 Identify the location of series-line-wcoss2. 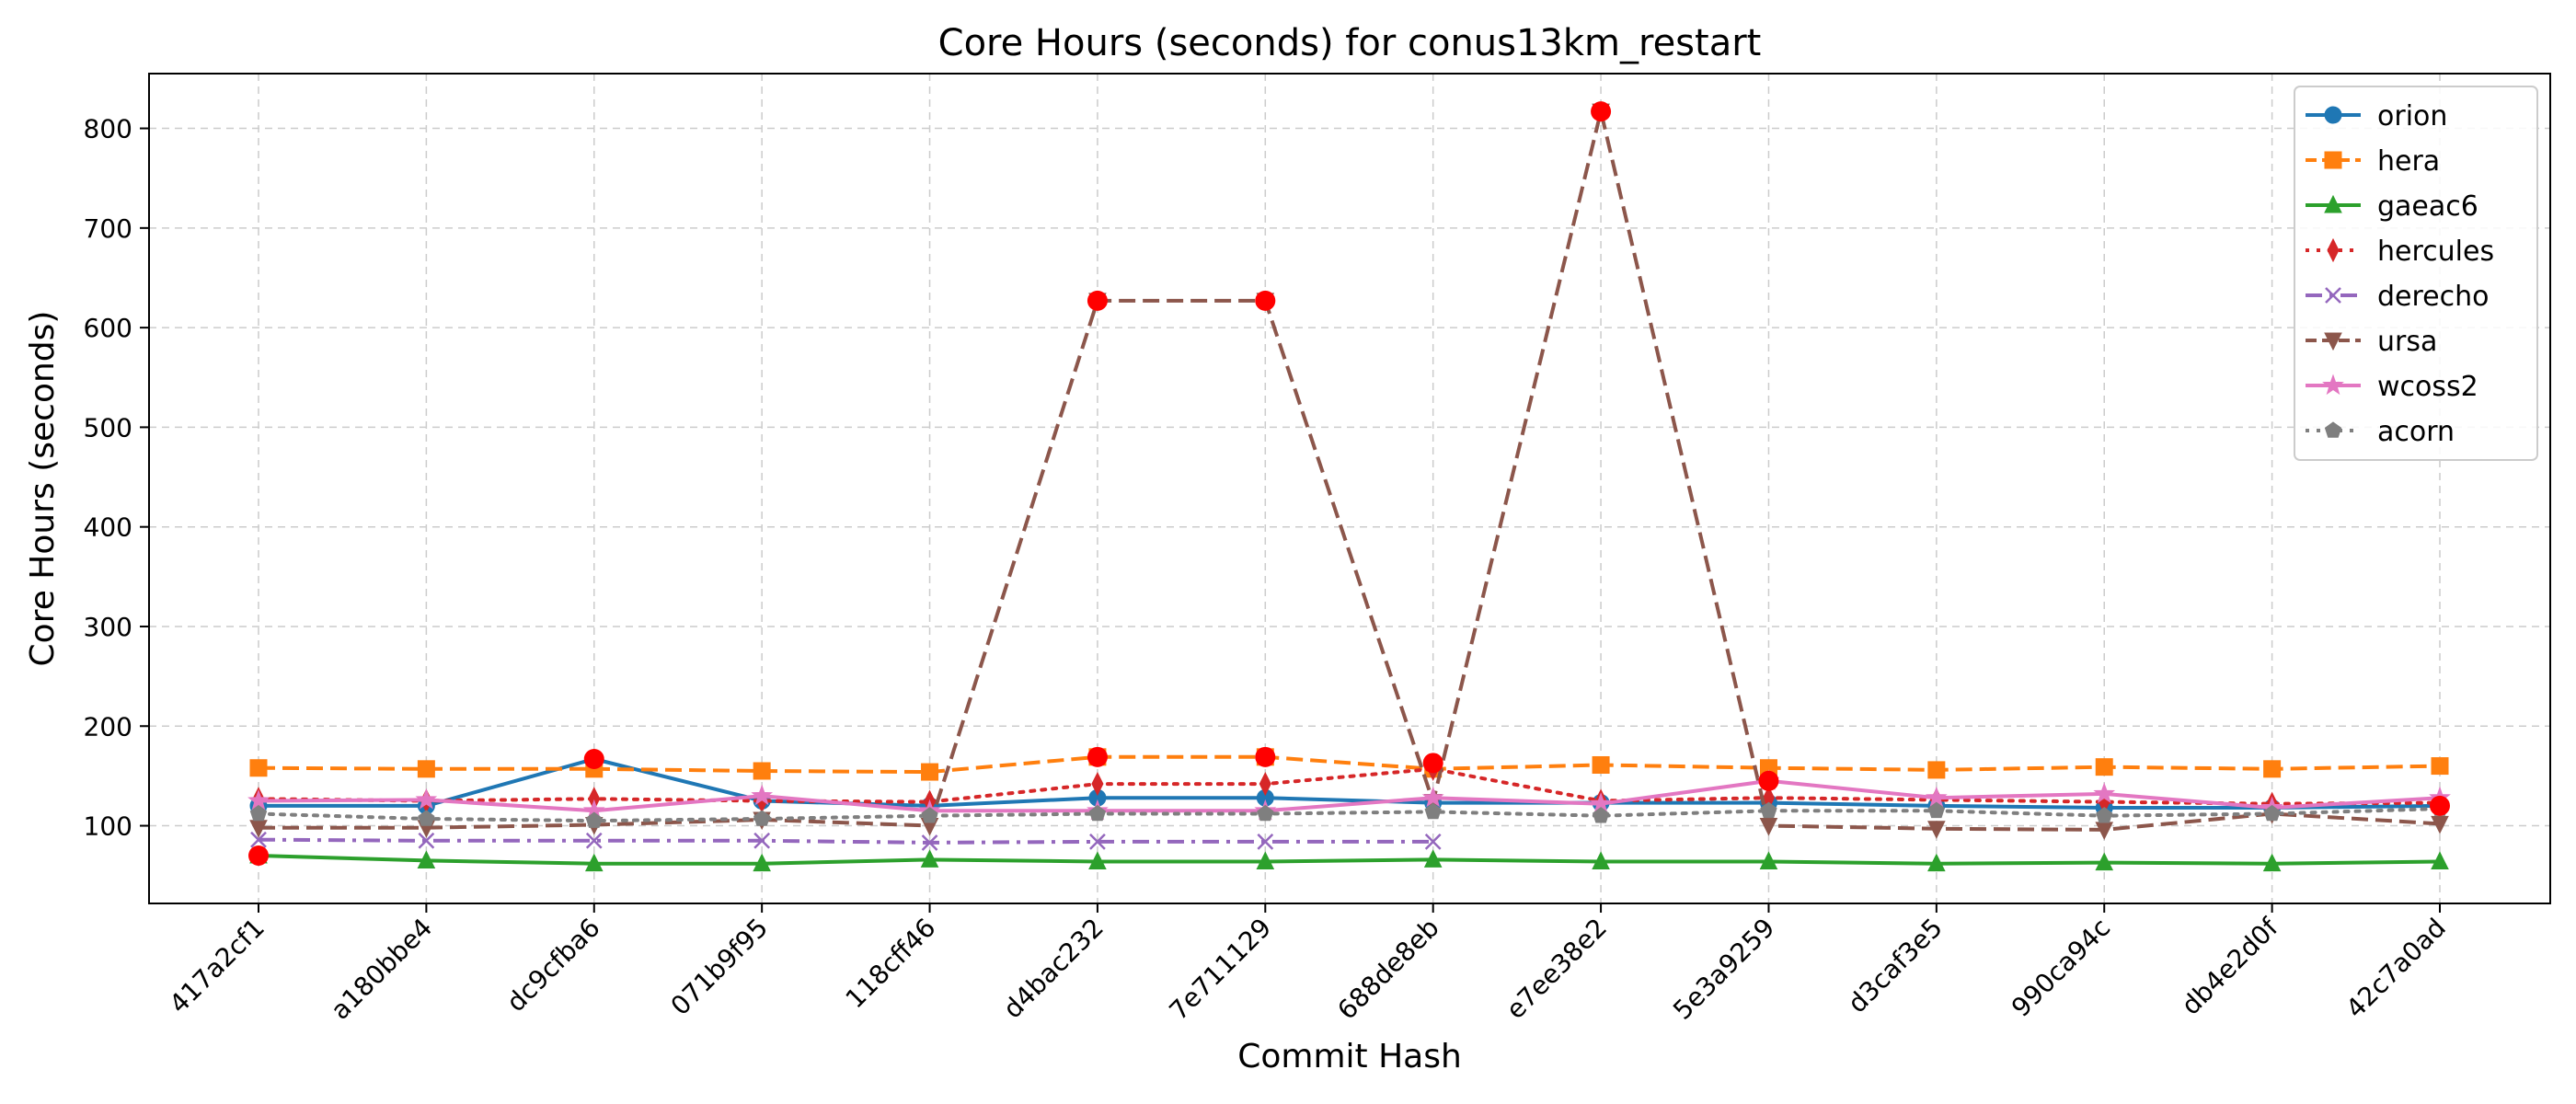
(1349, 795).